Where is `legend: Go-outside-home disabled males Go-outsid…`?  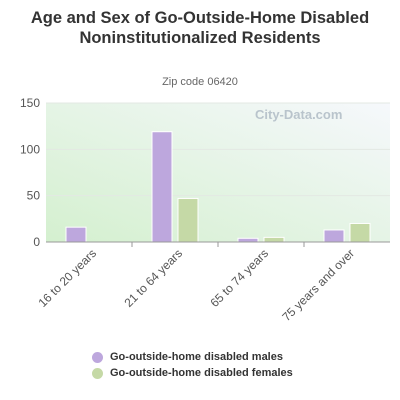
legend: Go-outside-home disabled males Go-outsid… is located at coordinates (192, 365).